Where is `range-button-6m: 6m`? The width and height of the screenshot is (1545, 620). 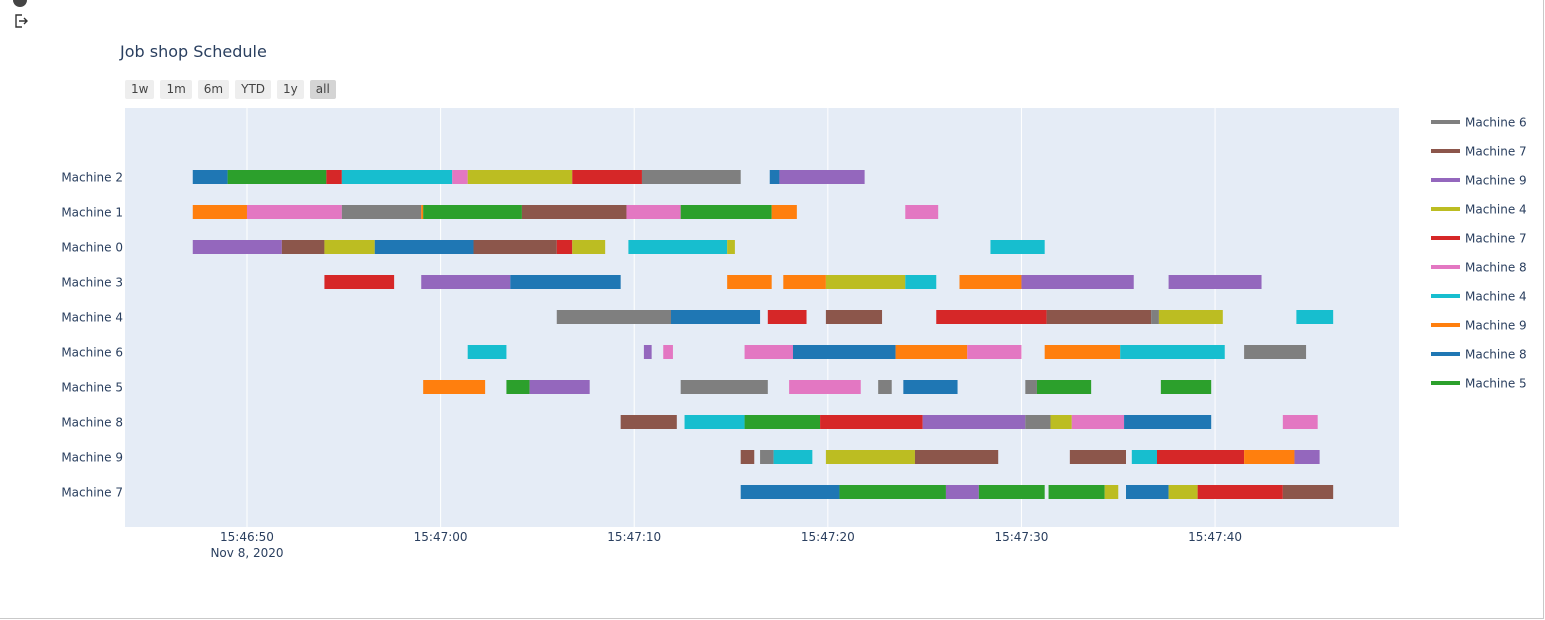
range-button-6m: 6m is located at coordinates (213, 89).